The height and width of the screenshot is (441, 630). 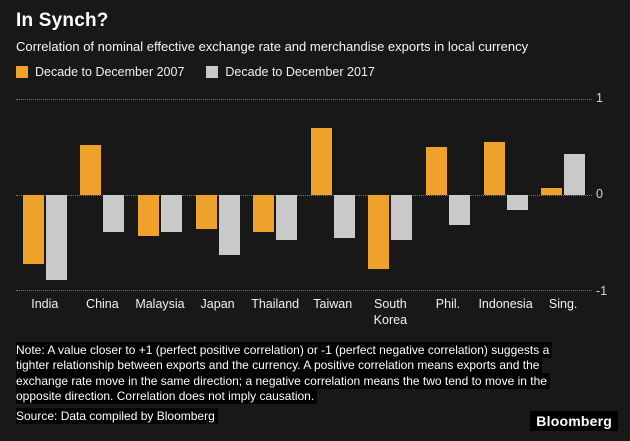 What do you see at coordinates (160, 304) in the screenshot?
I see `category-label: Malaysia` at bounding box center [160, 304].